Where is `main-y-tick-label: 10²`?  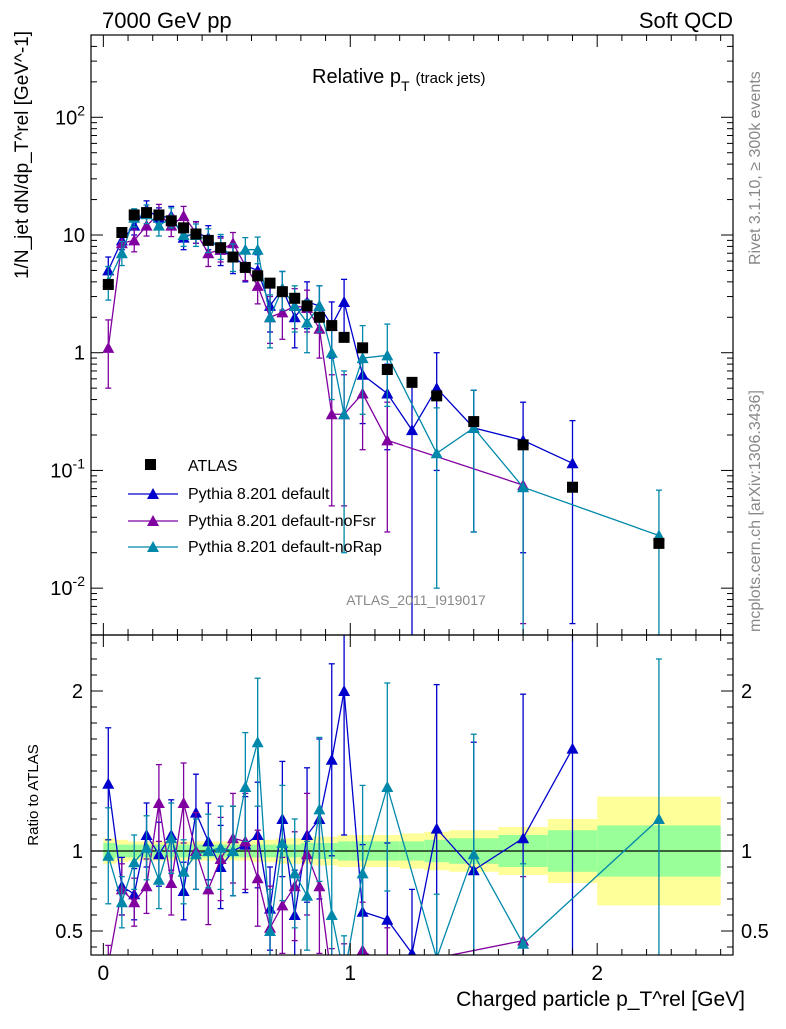 main-y-tick-label: 10² is located at coordinates (70, 115).